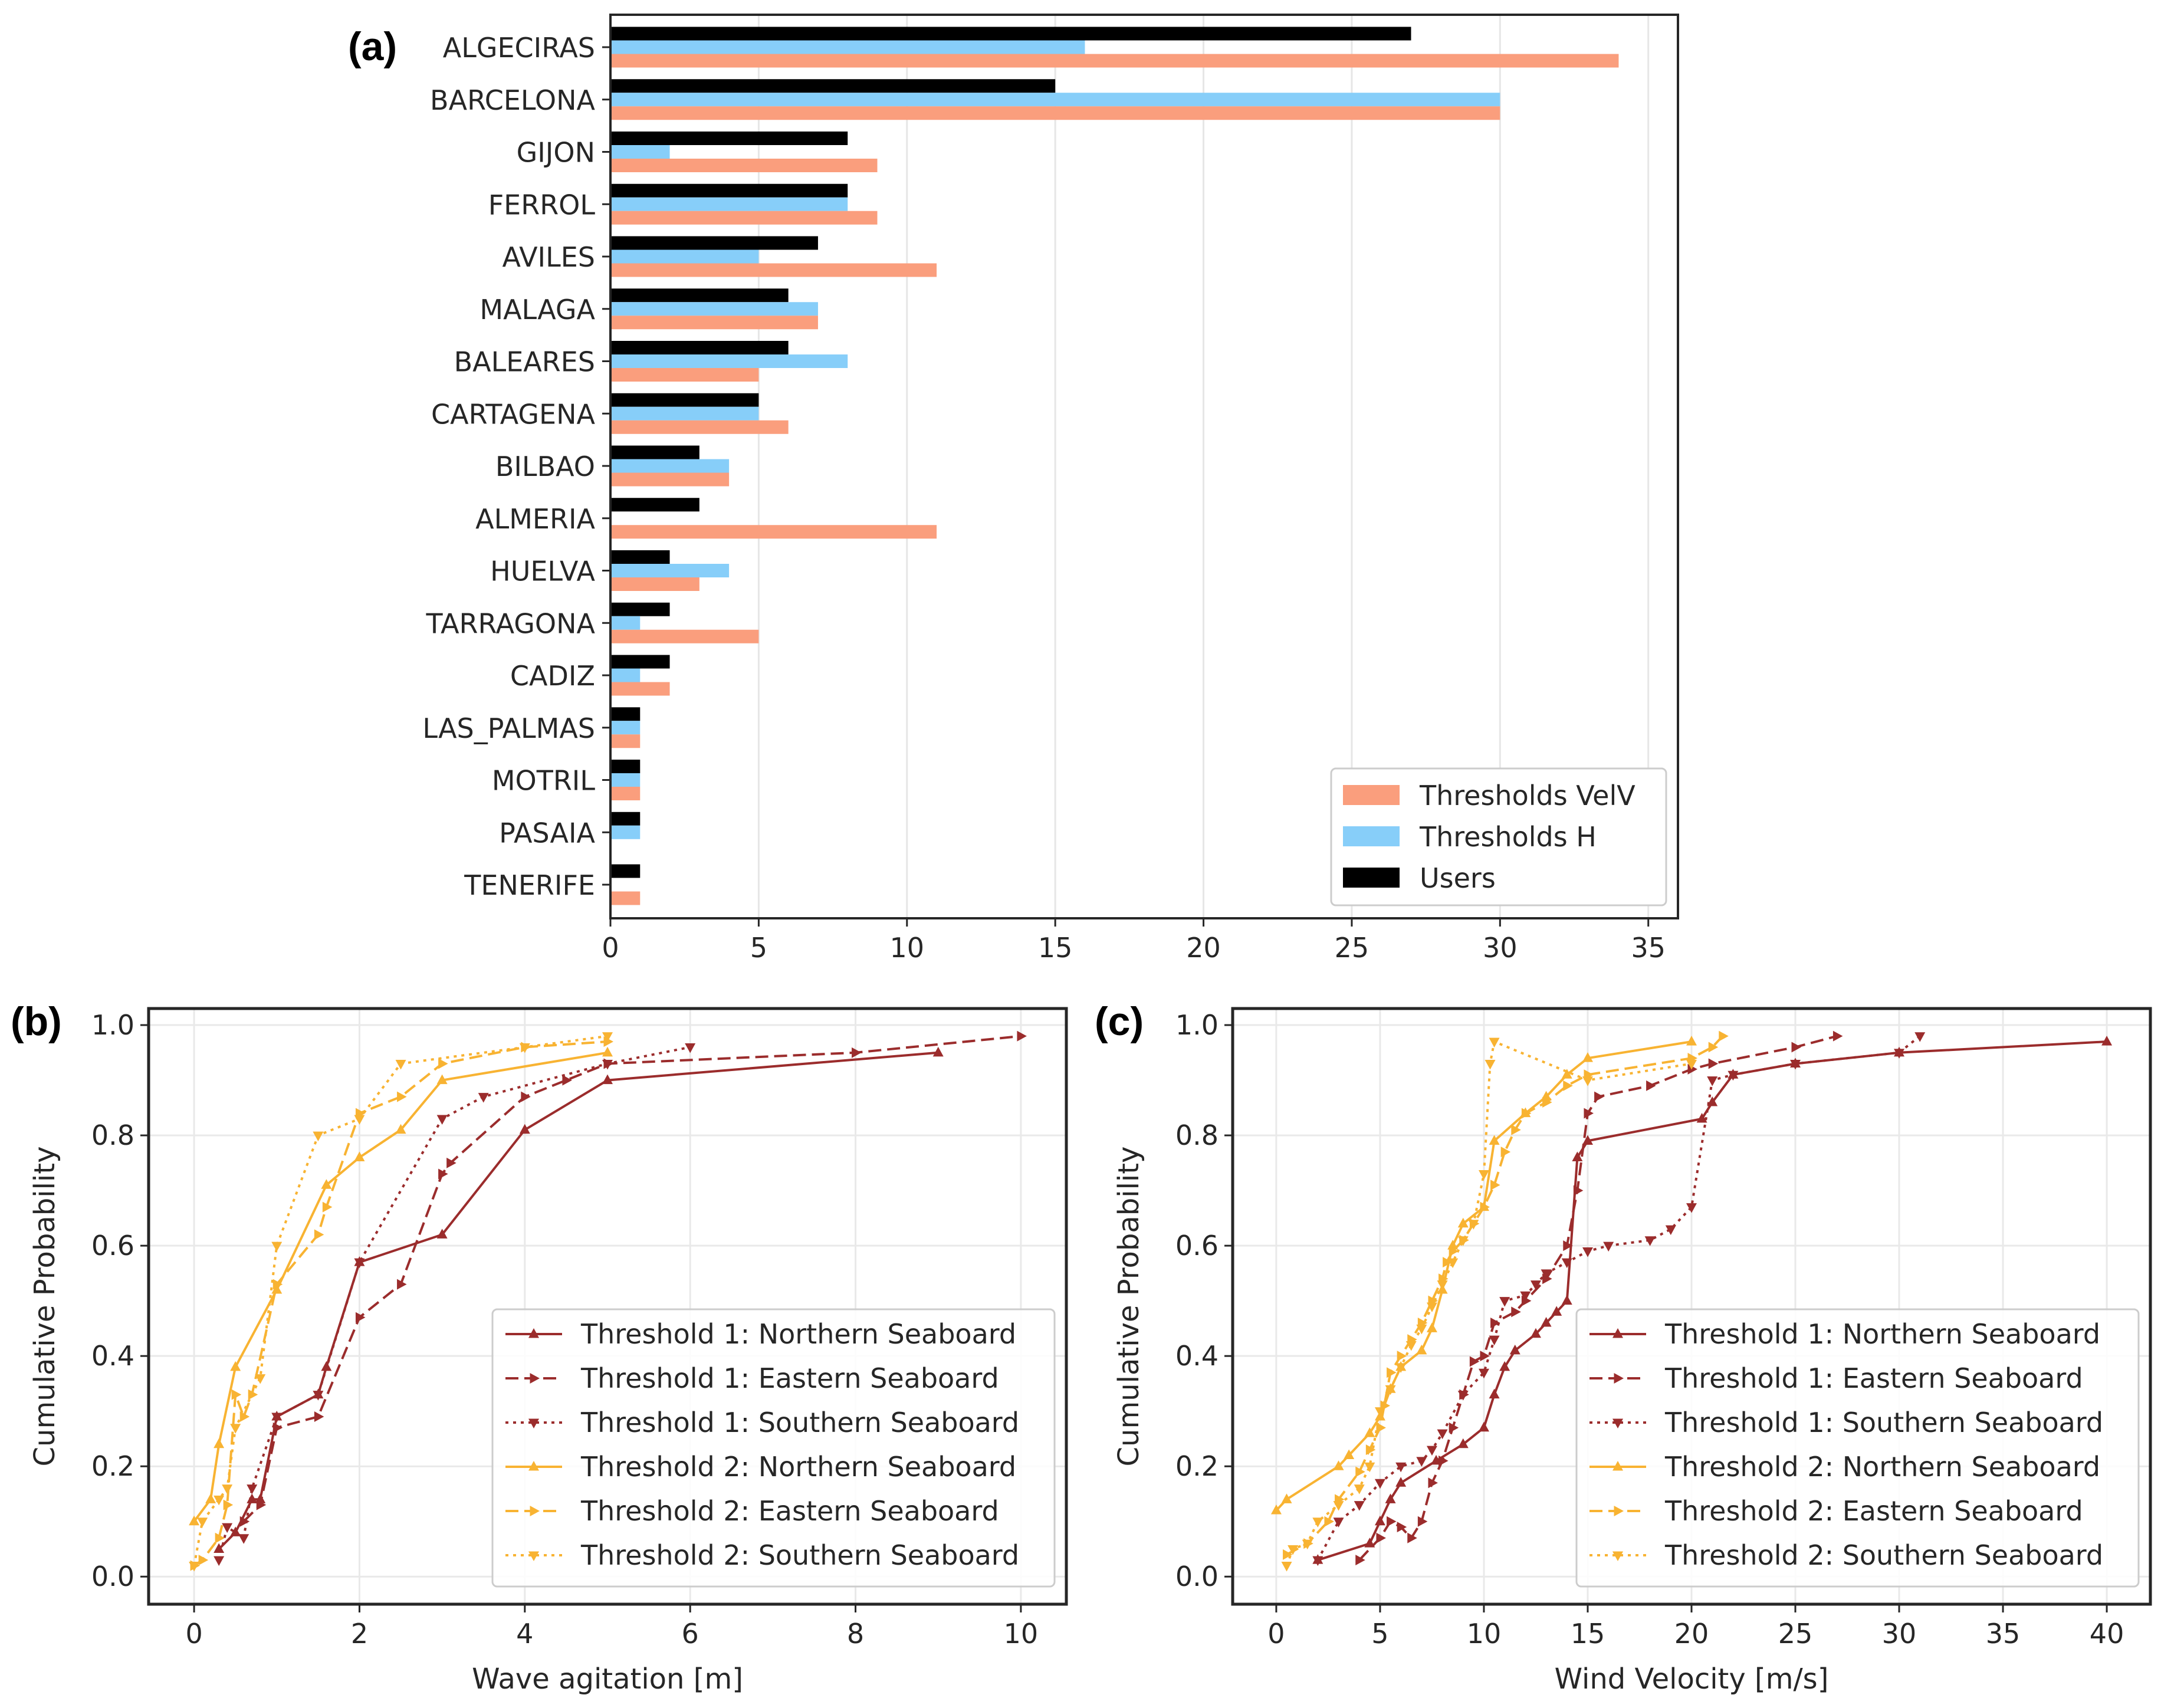 This screenshot has height=1708, width=2161. What do you see at coordinates (1619, 1511) in the screenshot?
I see `legend-marker-c-threshold-2-eastern-seaboard` at bounding box center [1619, 1511].